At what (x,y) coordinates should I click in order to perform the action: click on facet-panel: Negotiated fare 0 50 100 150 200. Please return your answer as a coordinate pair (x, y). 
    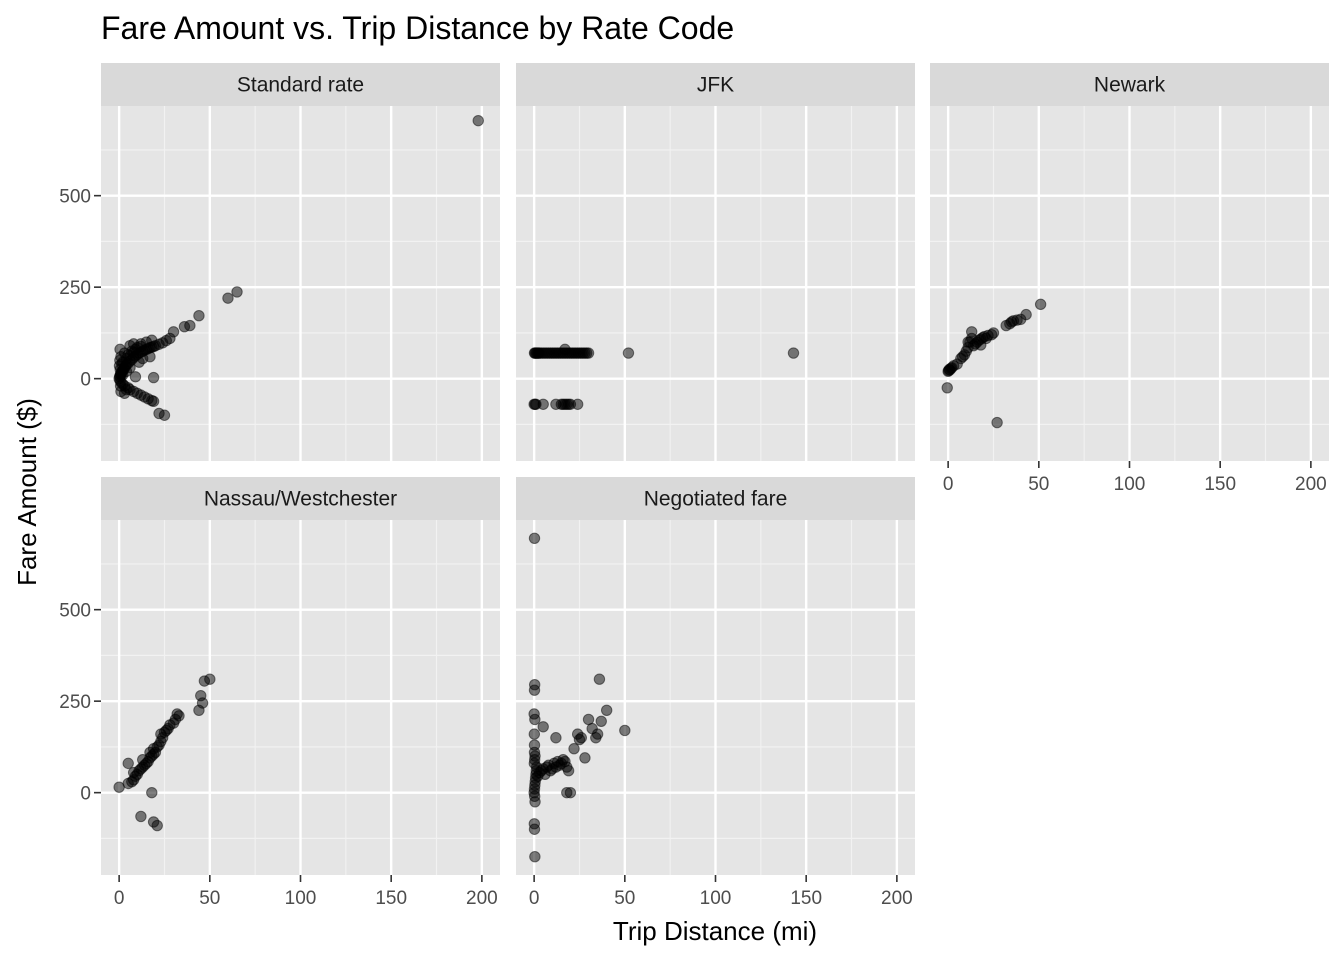
    Looking at the image, I should click on (715, 693).